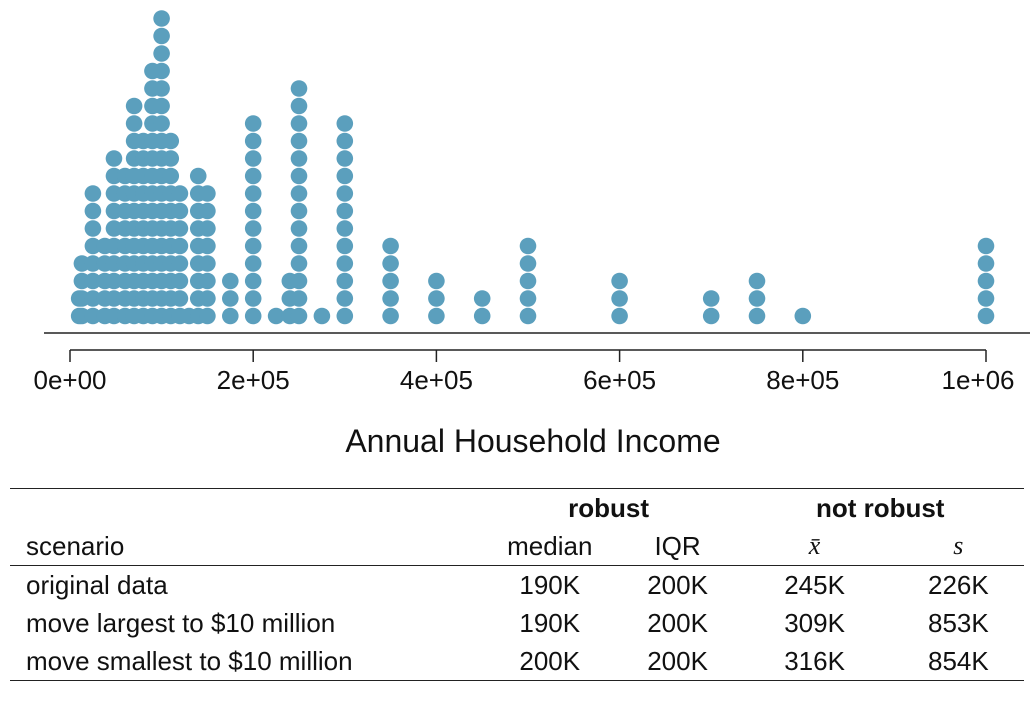 The height and width of the screenshot is (703, 1036). What do you see at coordinates (814, 584) in the screenshot?
I see `cell-mean: 245K` at bounding box center [814, 584].